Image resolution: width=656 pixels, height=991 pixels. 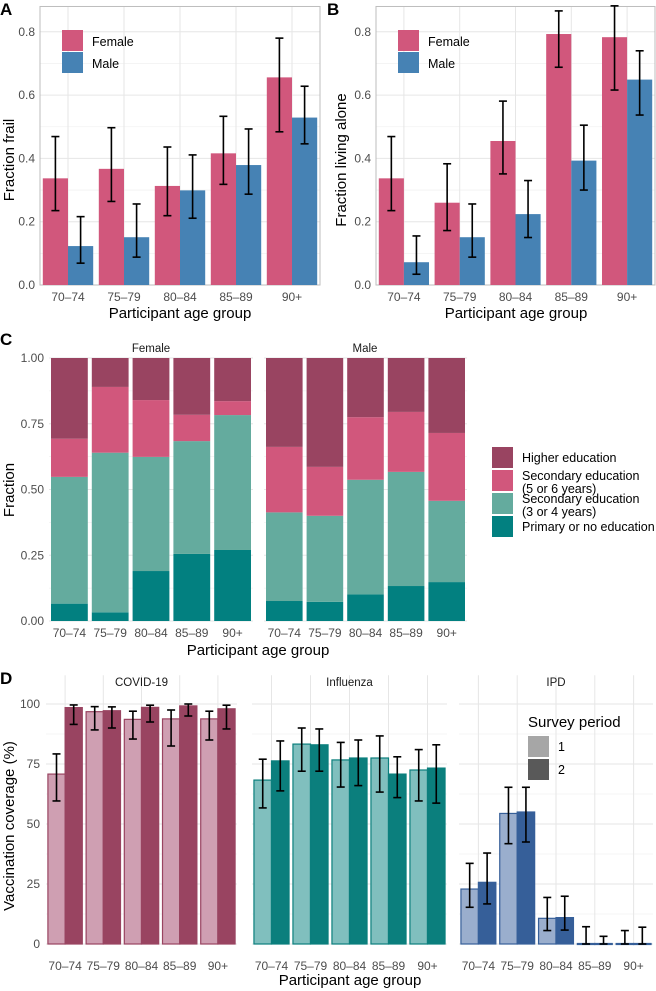 I want to click on x-axis-title-c: Participant age group, so click(x=258, y=650).